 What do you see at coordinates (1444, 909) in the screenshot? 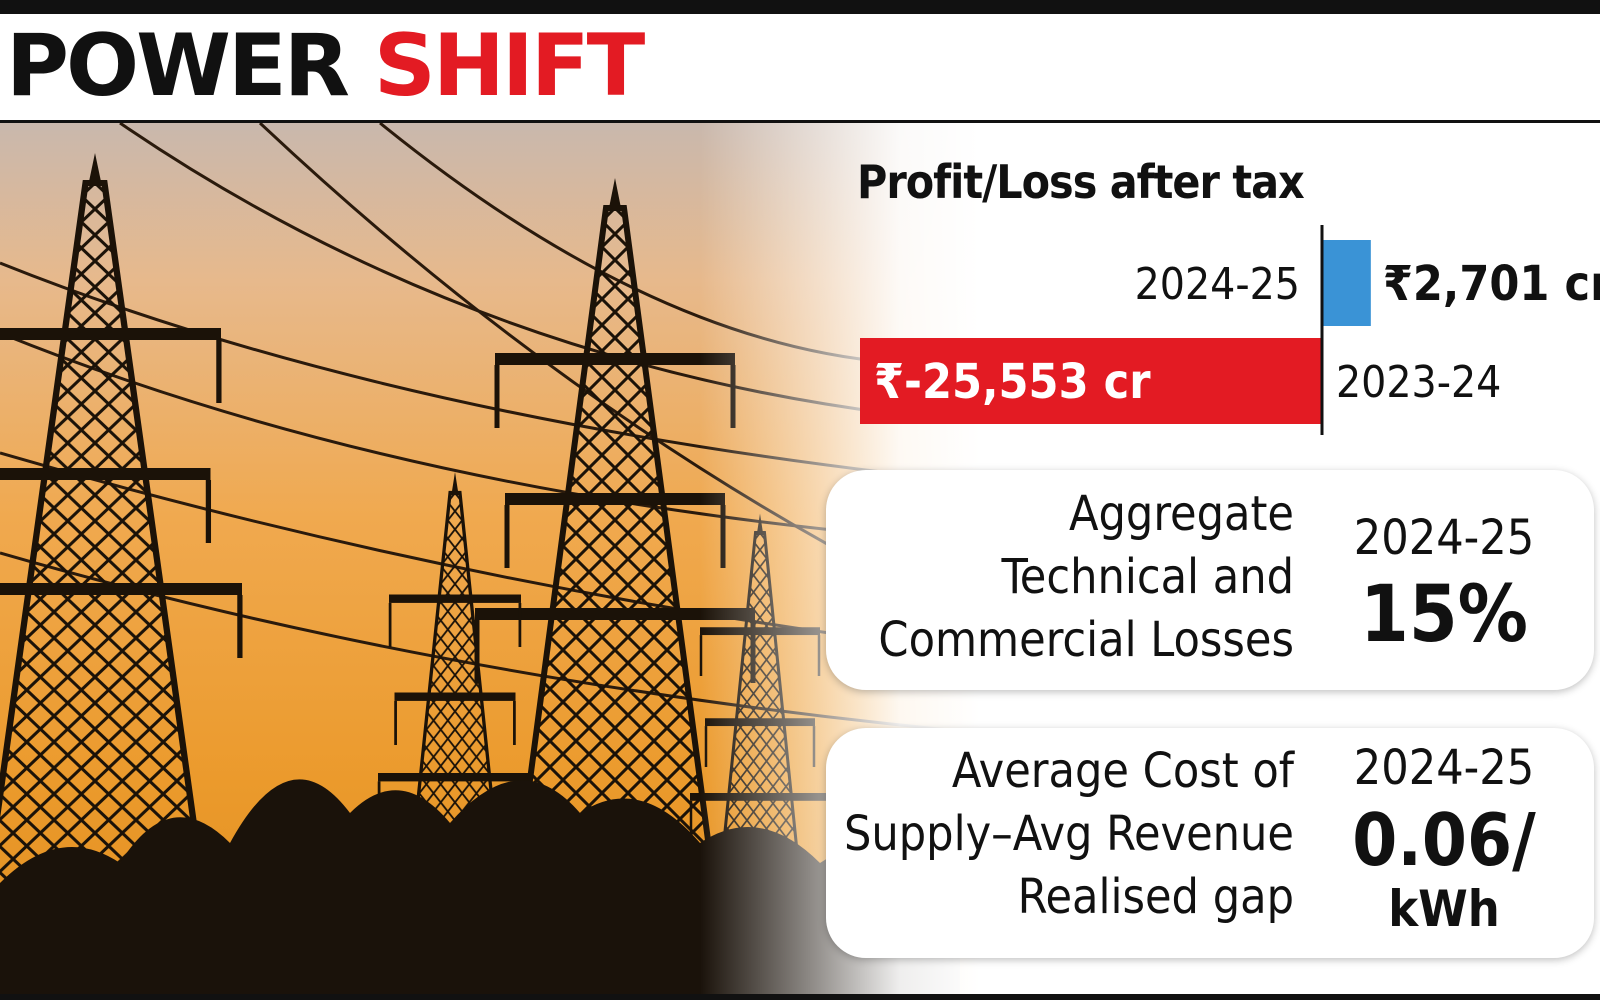
I see `metric-value-unit: kWh` at bounding box center [1444, 909].